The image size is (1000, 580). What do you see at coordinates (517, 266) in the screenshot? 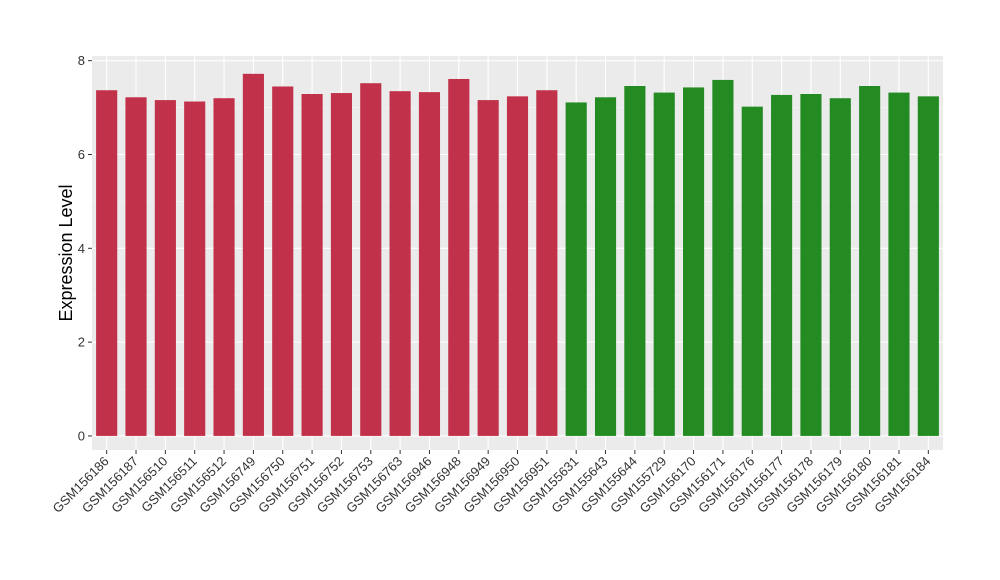
I see `bar-GSM156950` at bounding box center [517, 266].